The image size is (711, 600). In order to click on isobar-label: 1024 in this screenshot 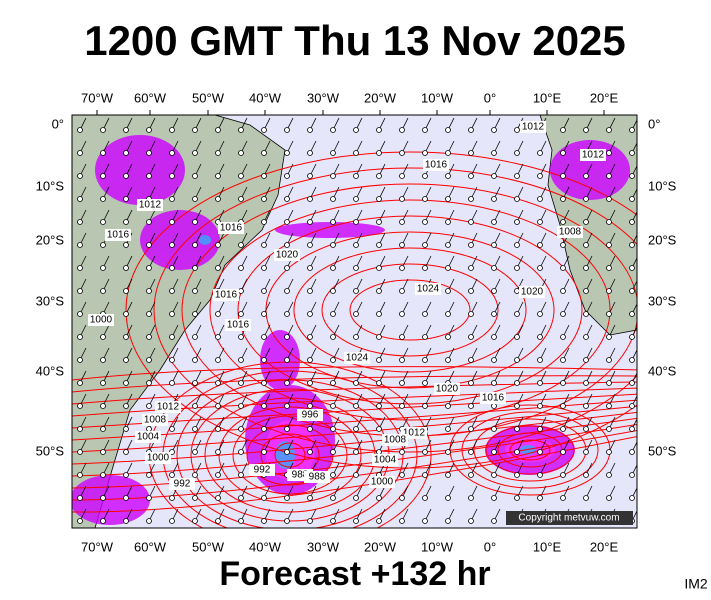, I will do `click(428, 289)`.